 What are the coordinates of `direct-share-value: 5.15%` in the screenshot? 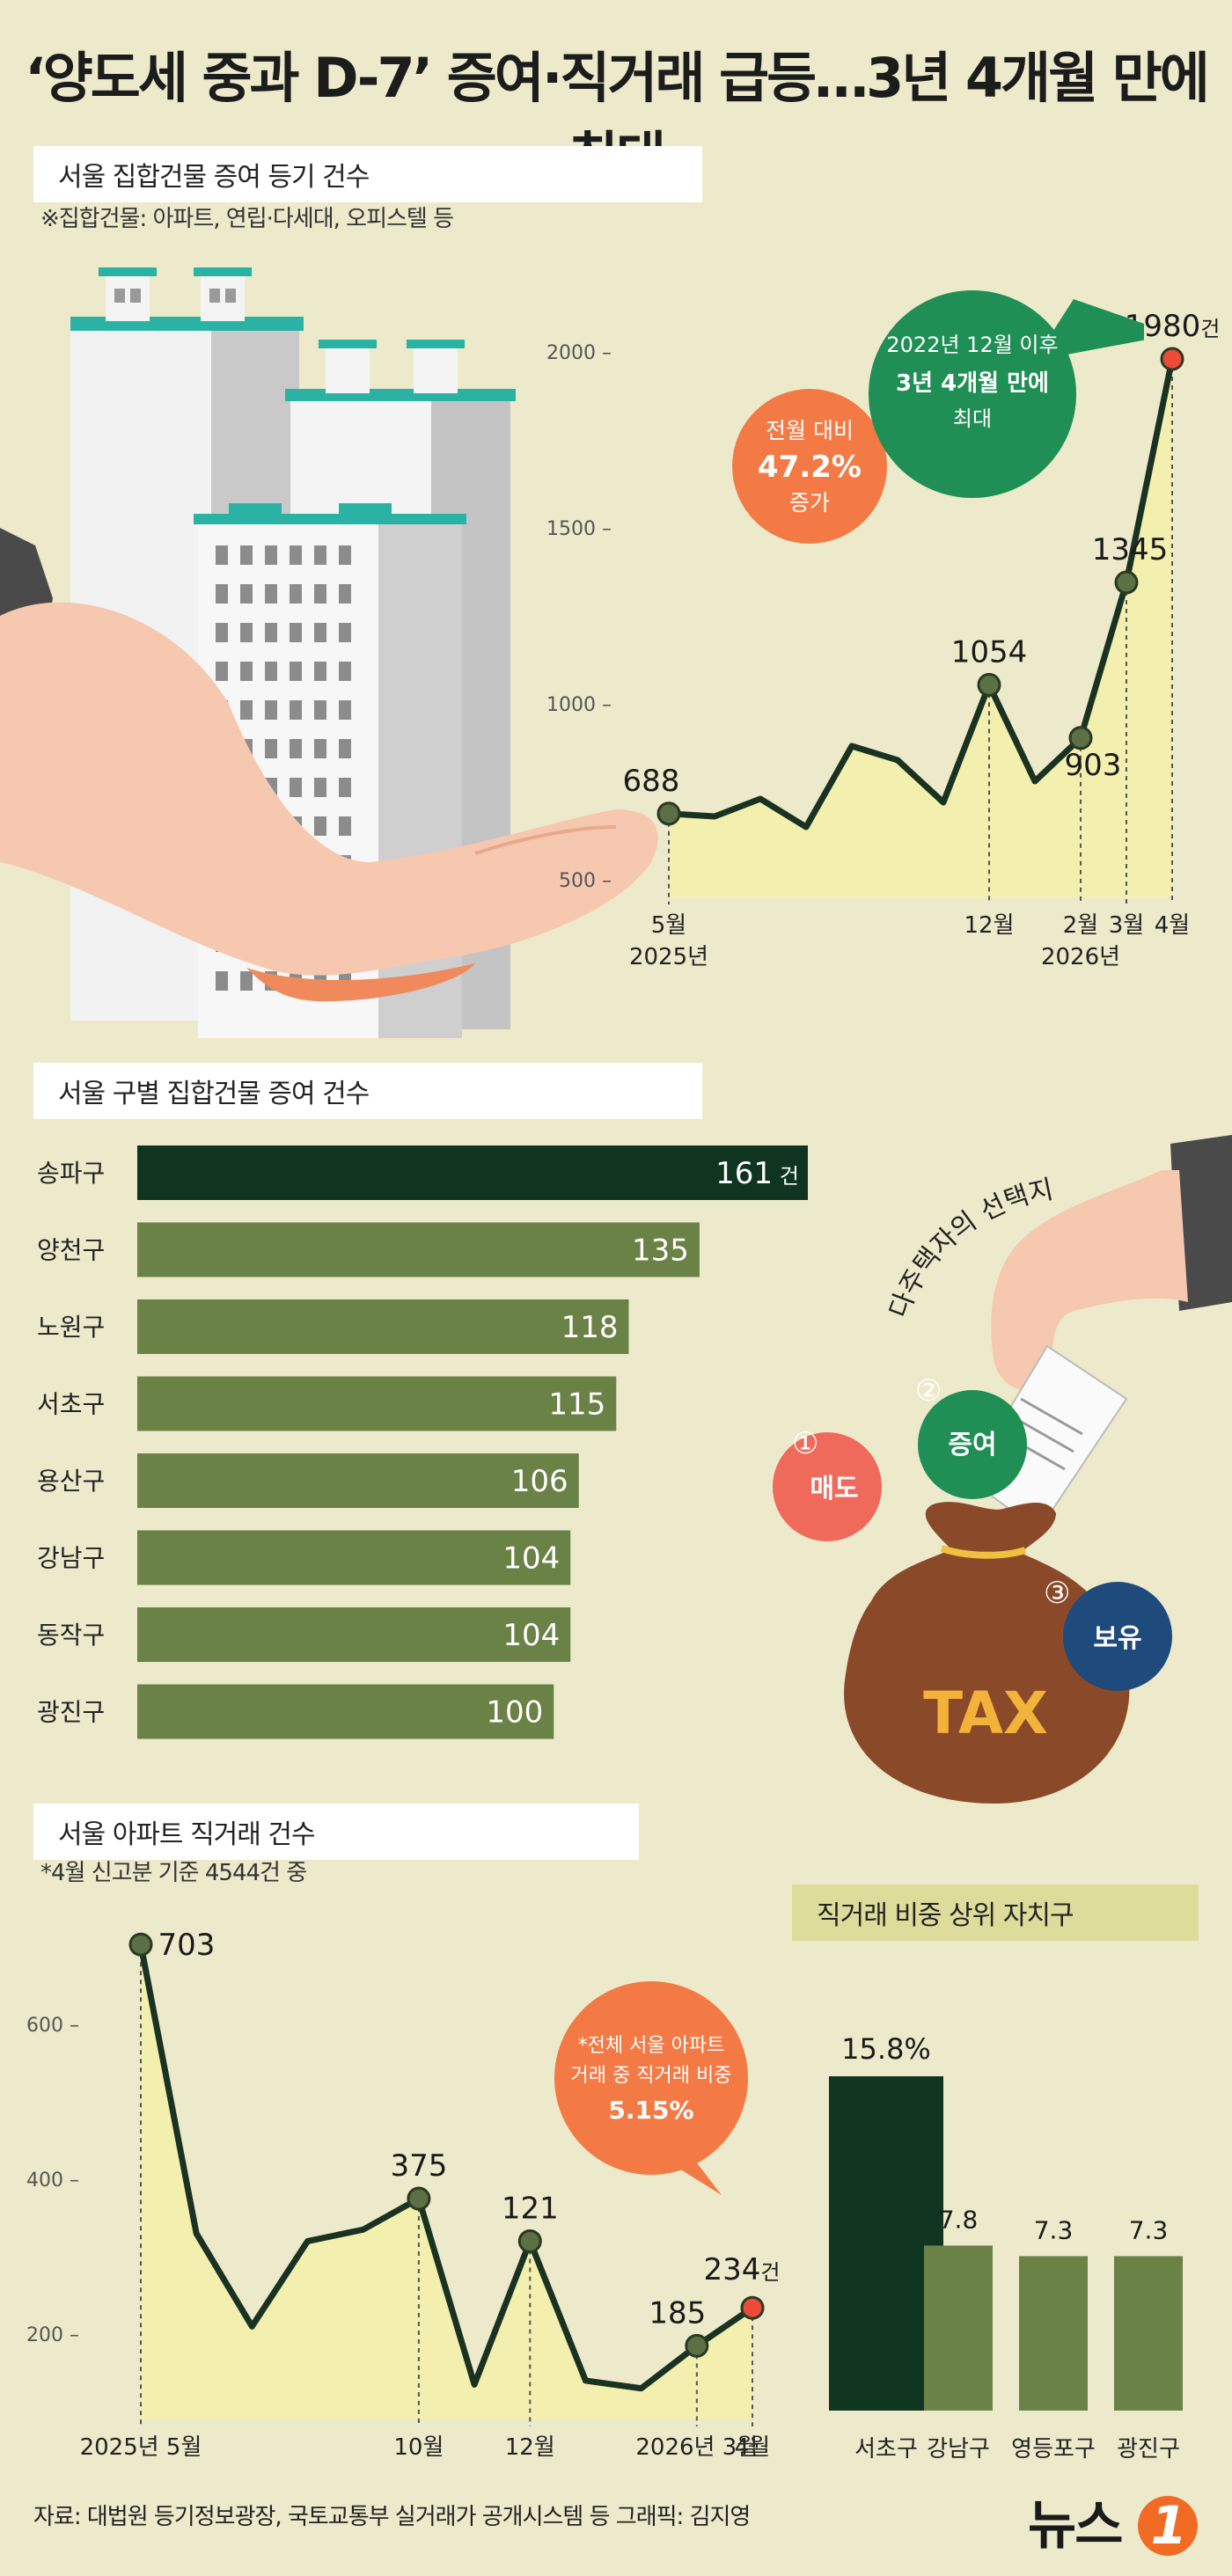 It's located at (650, 2110).